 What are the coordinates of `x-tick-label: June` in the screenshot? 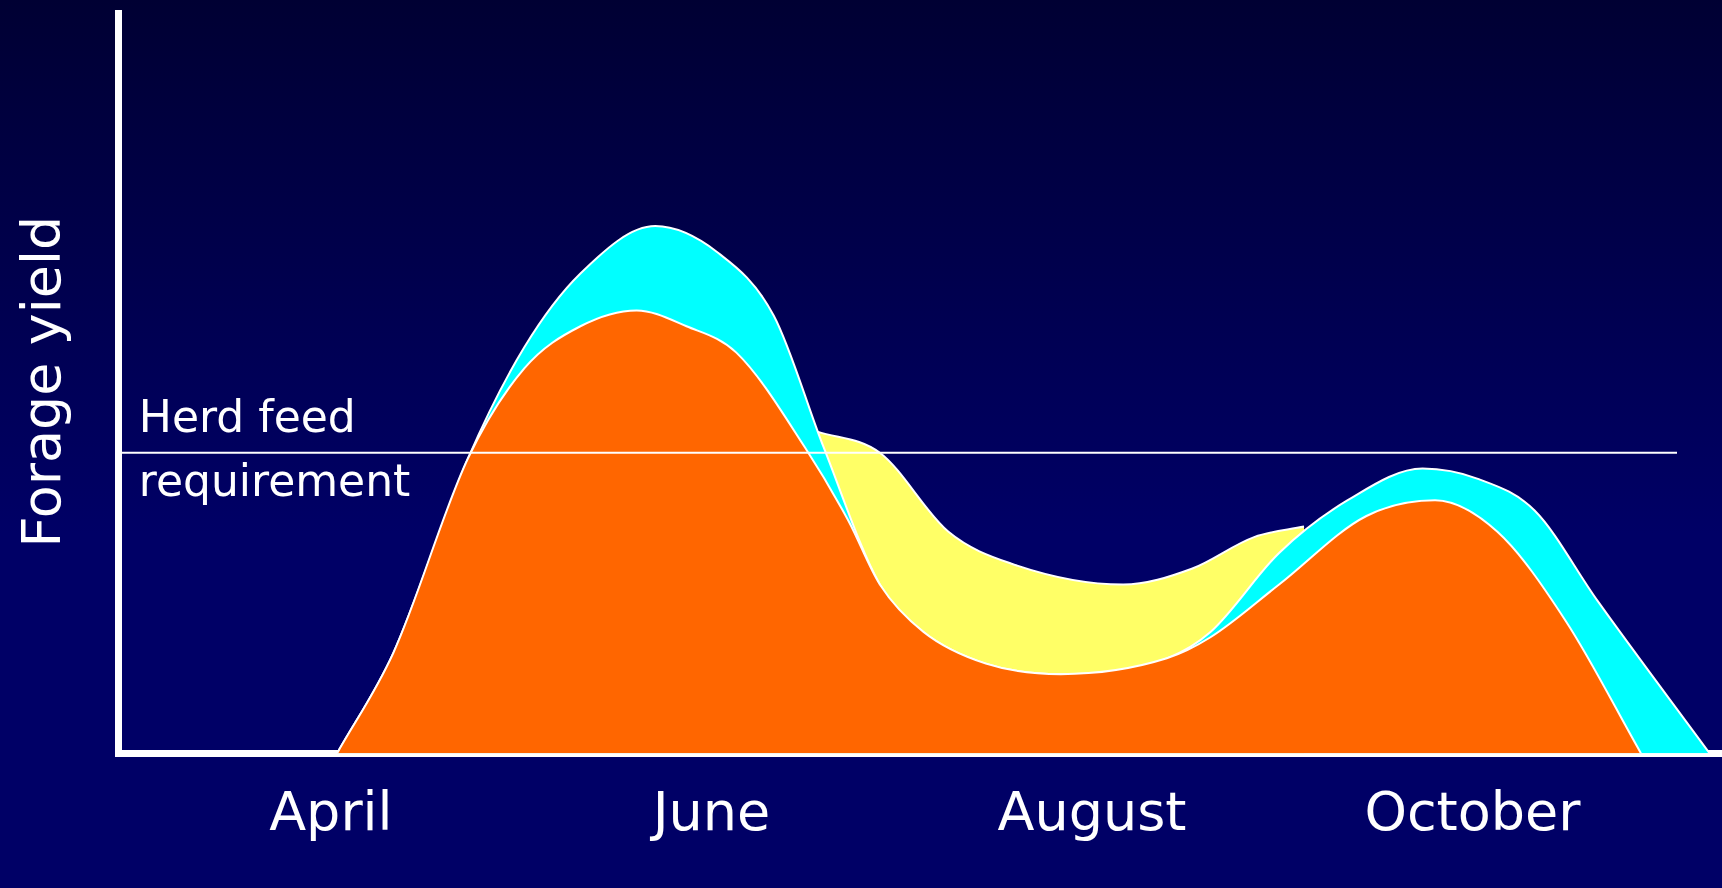 It's located at (710, 811).